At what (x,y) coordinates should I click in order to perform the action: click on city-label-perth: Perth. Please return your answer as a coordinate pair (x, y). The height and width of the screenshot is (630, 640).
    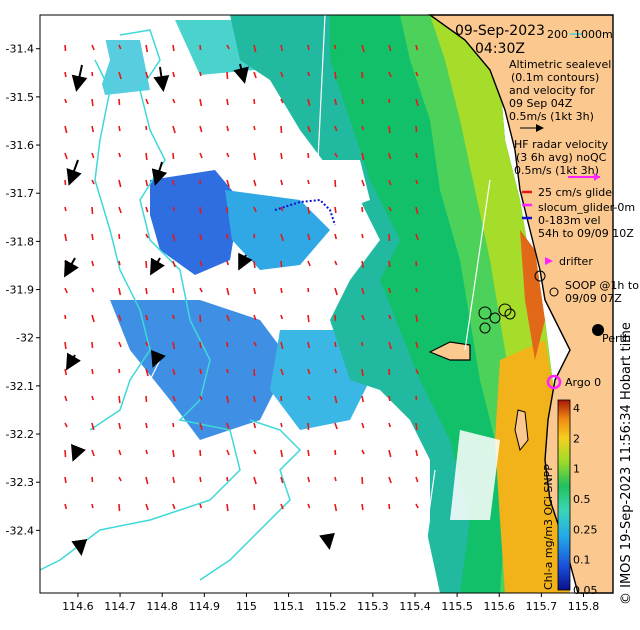
    Looking at the image, I should click on (616, 338).